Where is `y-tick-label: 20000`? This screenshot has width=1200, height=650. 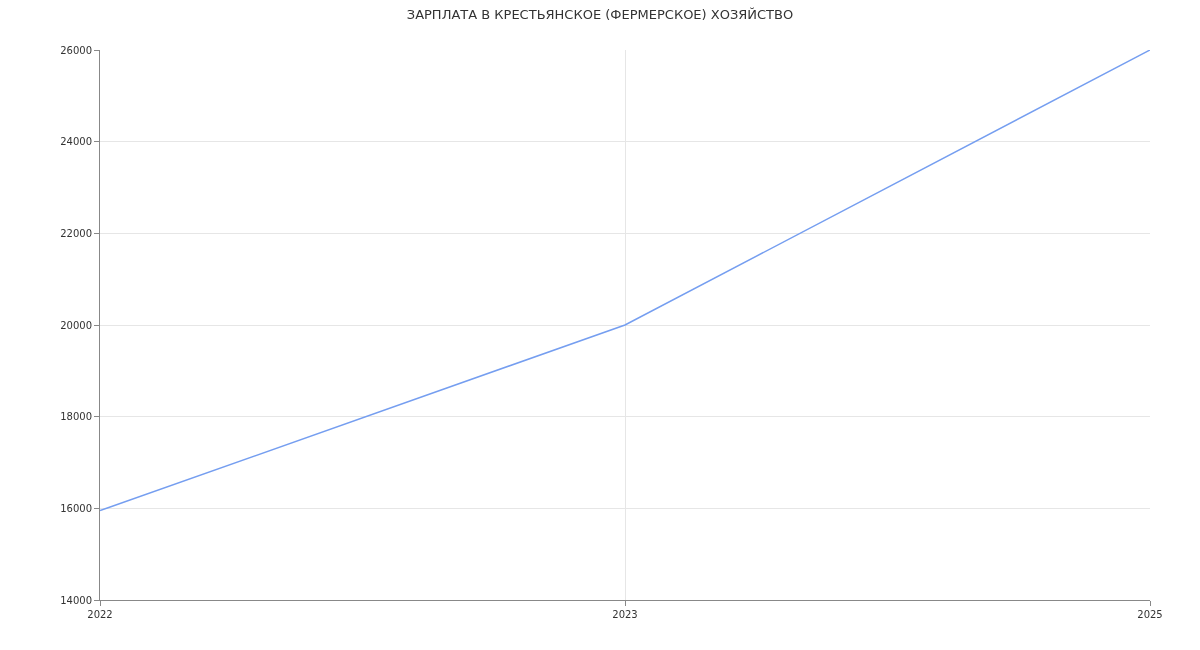 y-tick-label: 20000 is located at coordinates (76, 325).